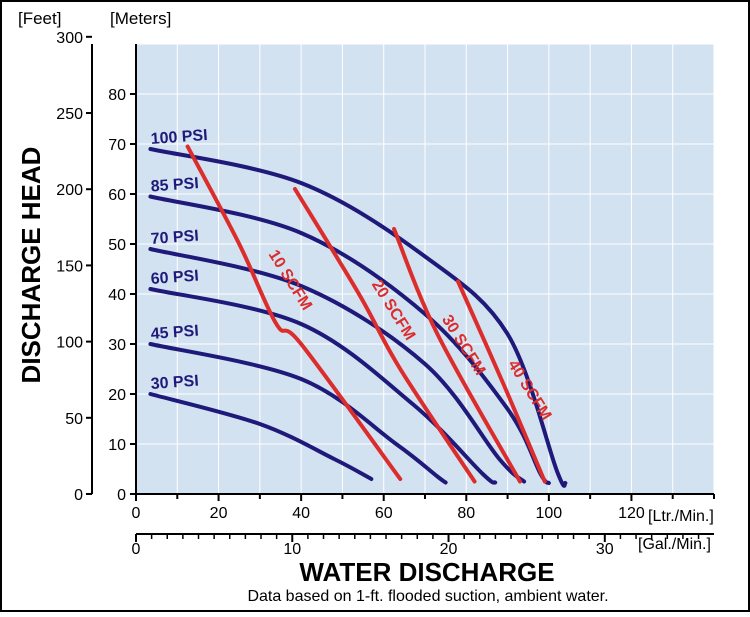 This screenshot has width=750, height=617. Describe the element at coordinates (69, 343) in the screenshot. I see `feet-tick-label: 100` at that location.